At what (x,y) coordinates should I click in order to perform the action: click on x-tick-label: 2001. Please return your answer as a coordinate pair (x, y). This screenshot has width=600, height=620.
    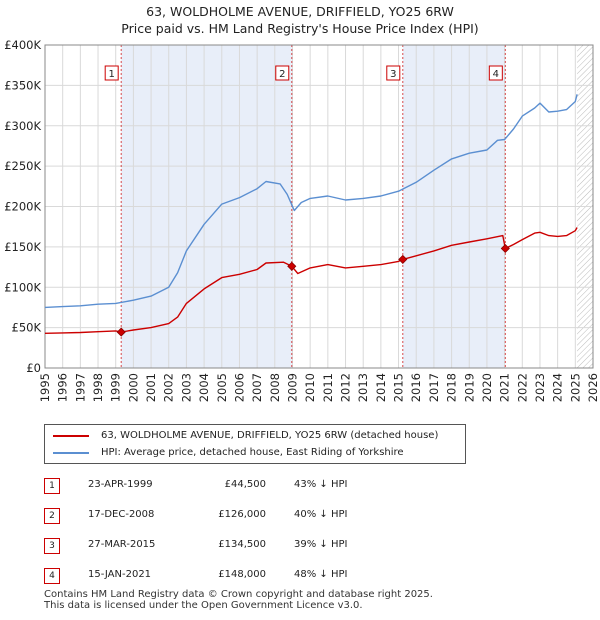
    Looking at the image, I should click on (151, 387).